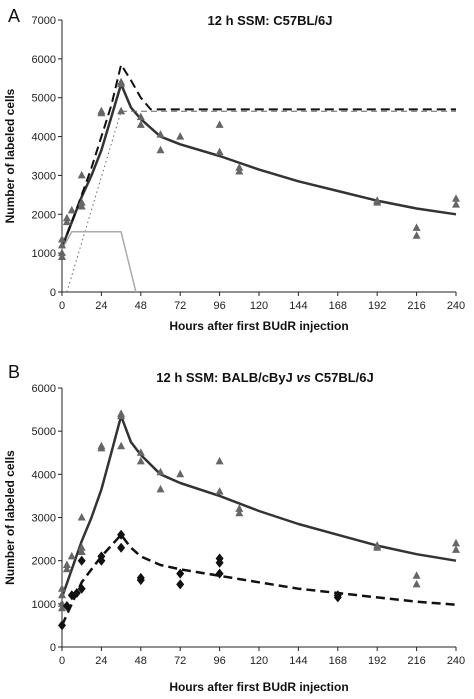  What do you see at coordinates (44, 432) in the screenshot?
I see `chart-b-y-tick-label: 5000` at bounding box center [44, 432].